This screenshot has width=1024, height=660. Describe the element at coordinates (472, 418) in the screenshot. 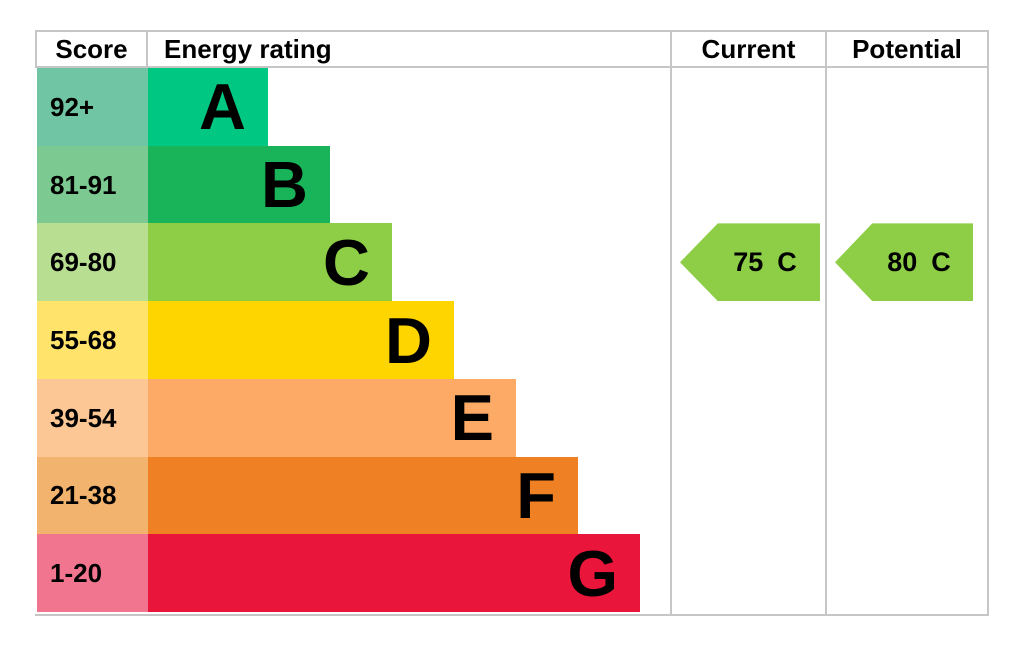

I see `rating-letter: E` at that location.